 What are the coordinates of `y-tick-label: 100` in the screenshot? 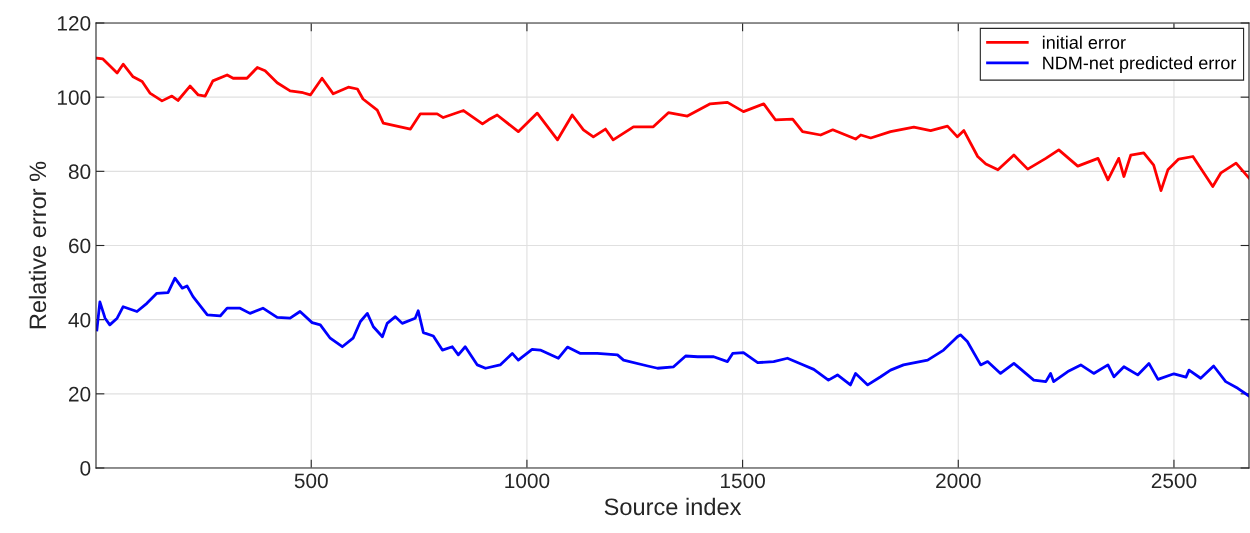 It's located at (74, 97).